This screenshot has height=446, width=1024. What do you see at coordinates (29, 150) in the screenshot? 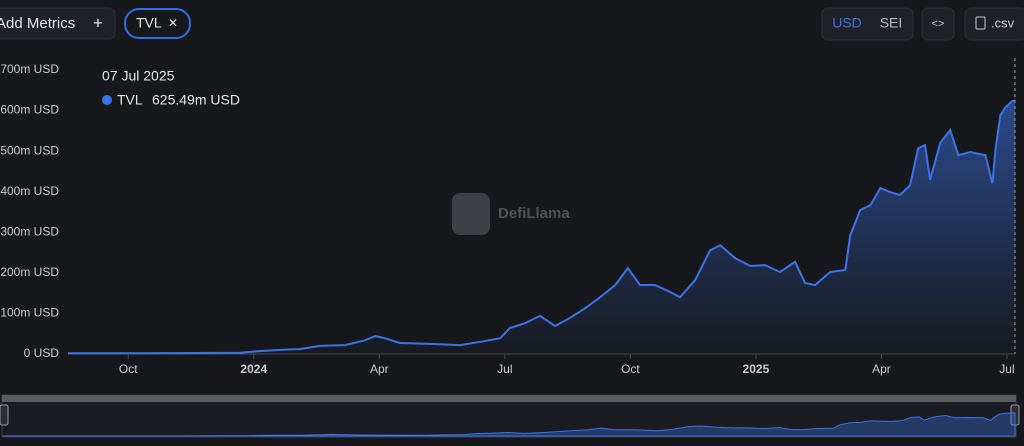
I see `y-tick-label: 500m USD` at bounding box center [29, 150].